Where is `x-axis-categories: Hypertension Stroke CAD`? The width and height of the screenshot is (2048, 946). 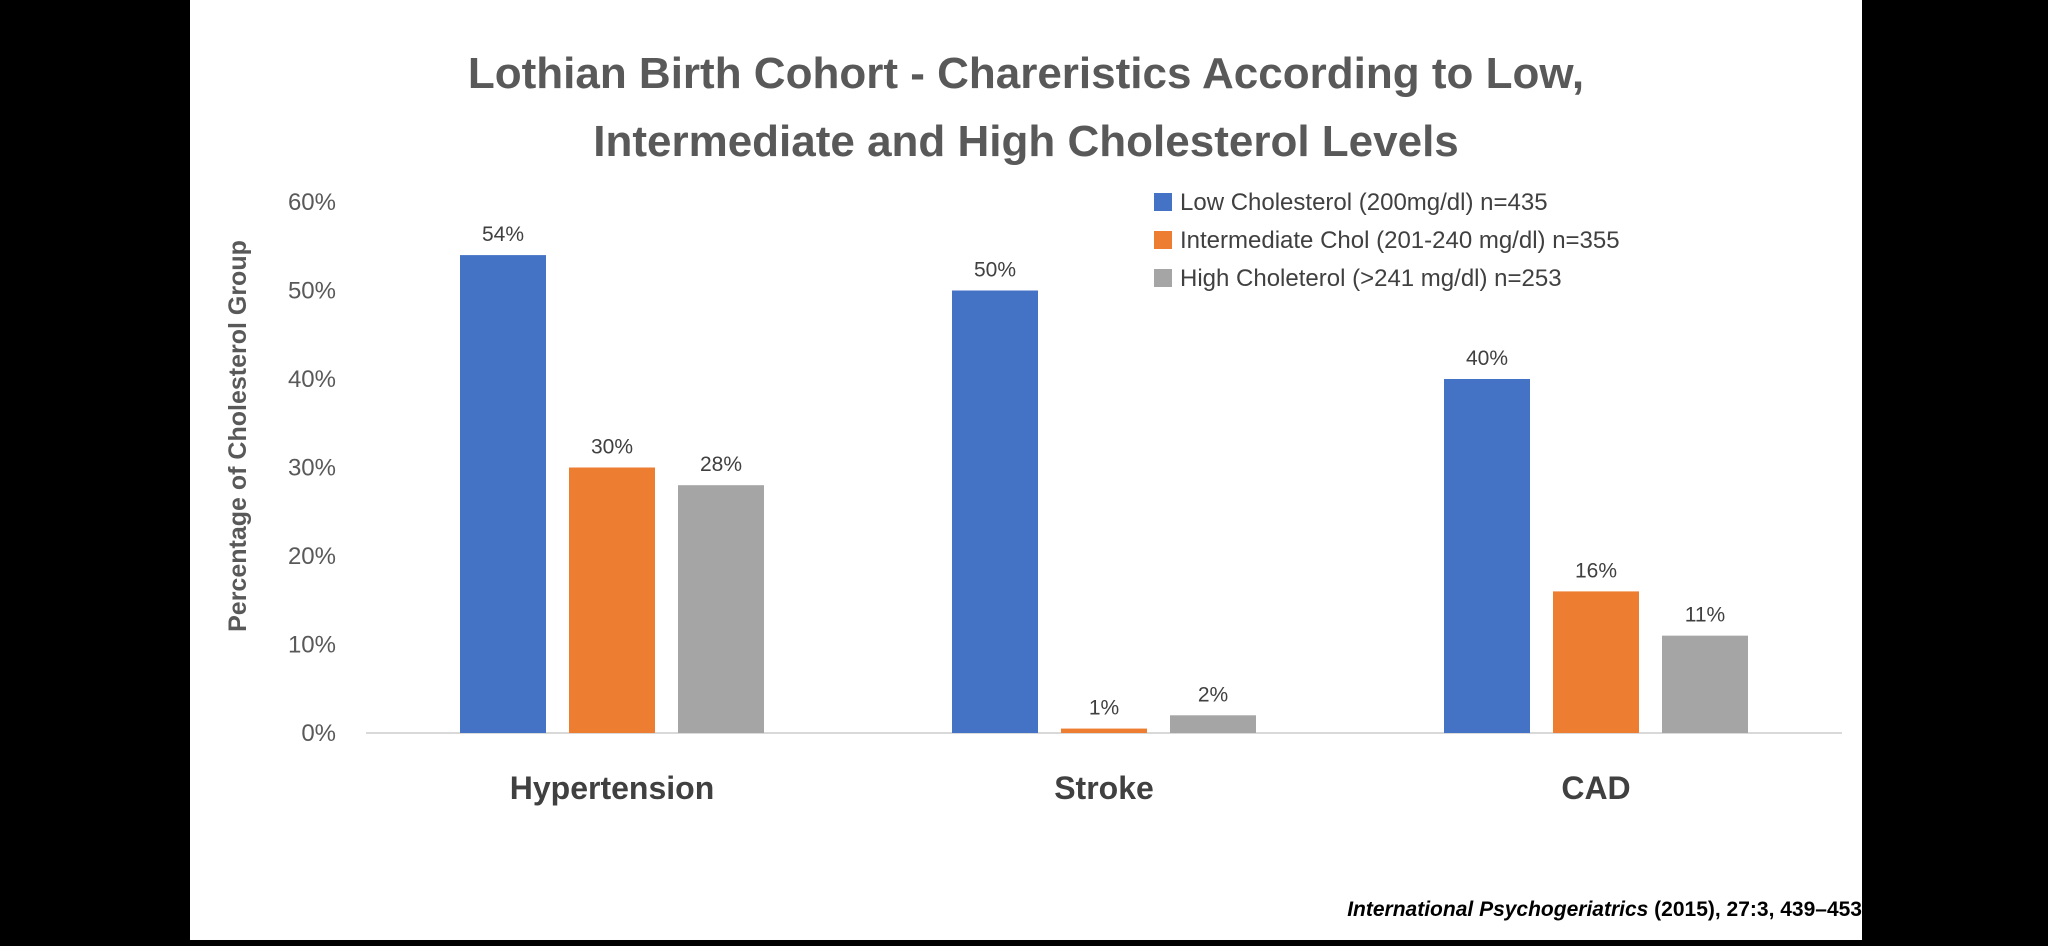
x-axis-categories: Hypertension Stroke CAD is located at coordinates (1070, 788).